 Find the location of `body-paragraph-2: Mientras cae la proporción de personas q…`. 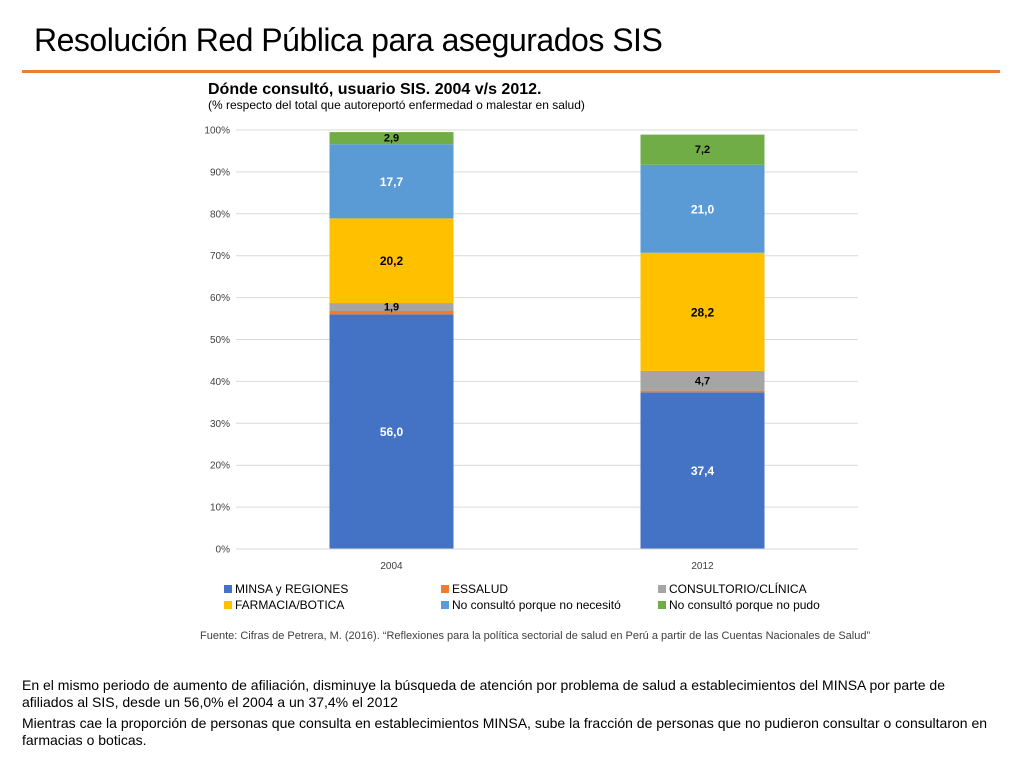

body-paragraph-2: Mientras cae la proporción de personas q… is located at coordinates (505, 731).